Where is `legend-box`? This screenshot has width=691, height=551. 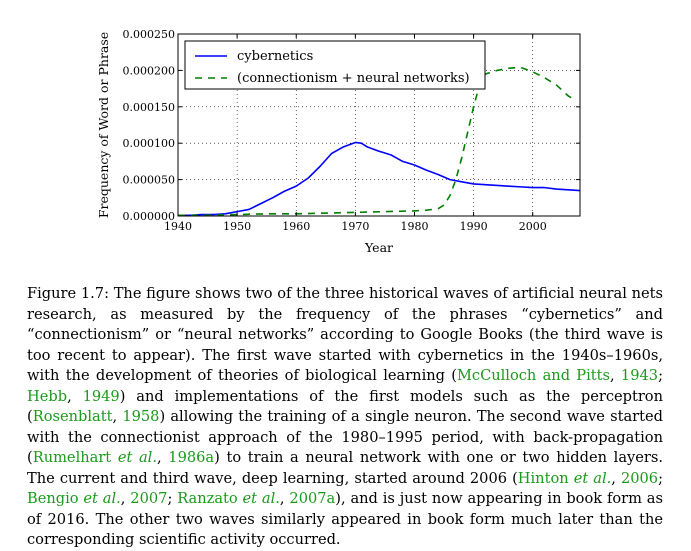
legend-box is located at coordinates (335, 65).